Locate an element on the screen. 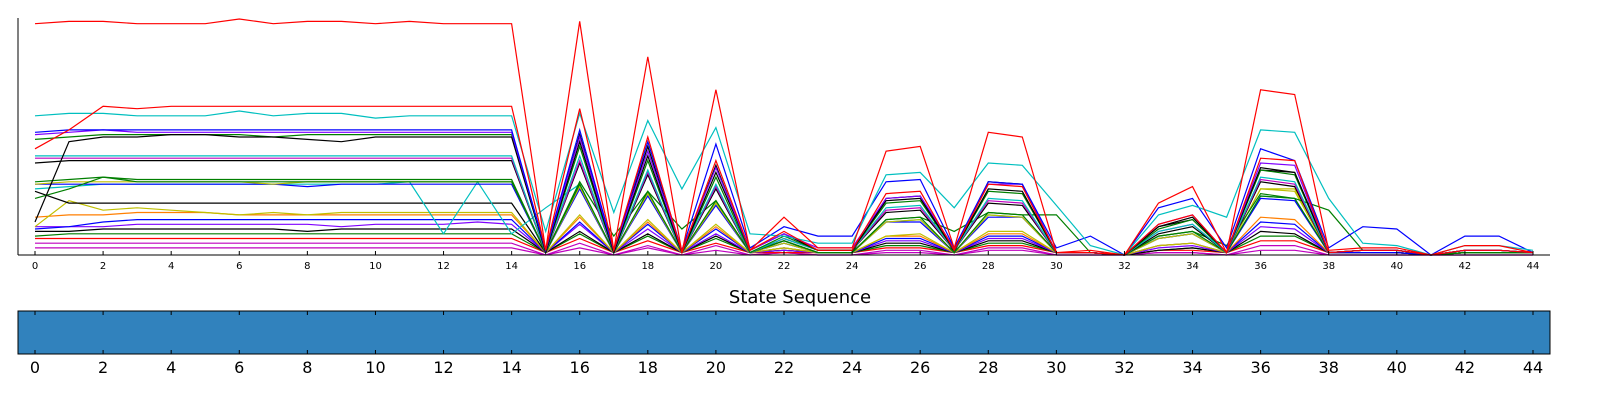 This screenshot has height=400, width=1600. state-tick-label-36: 36 is located at coordinates (1260, 367).